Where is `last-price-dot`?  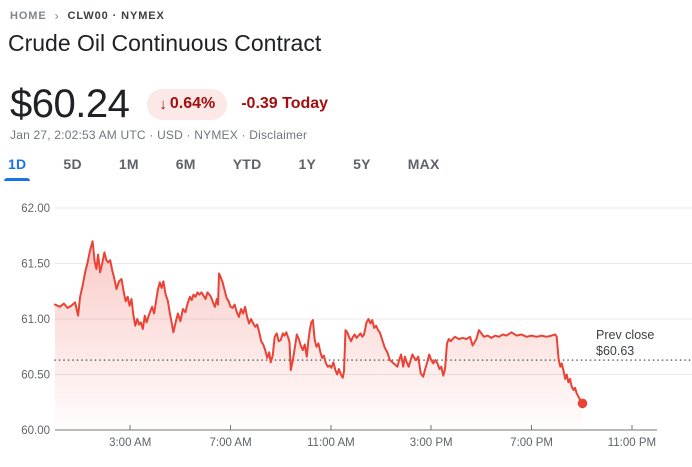 last-price-dot is located at coordinates (582, 403).